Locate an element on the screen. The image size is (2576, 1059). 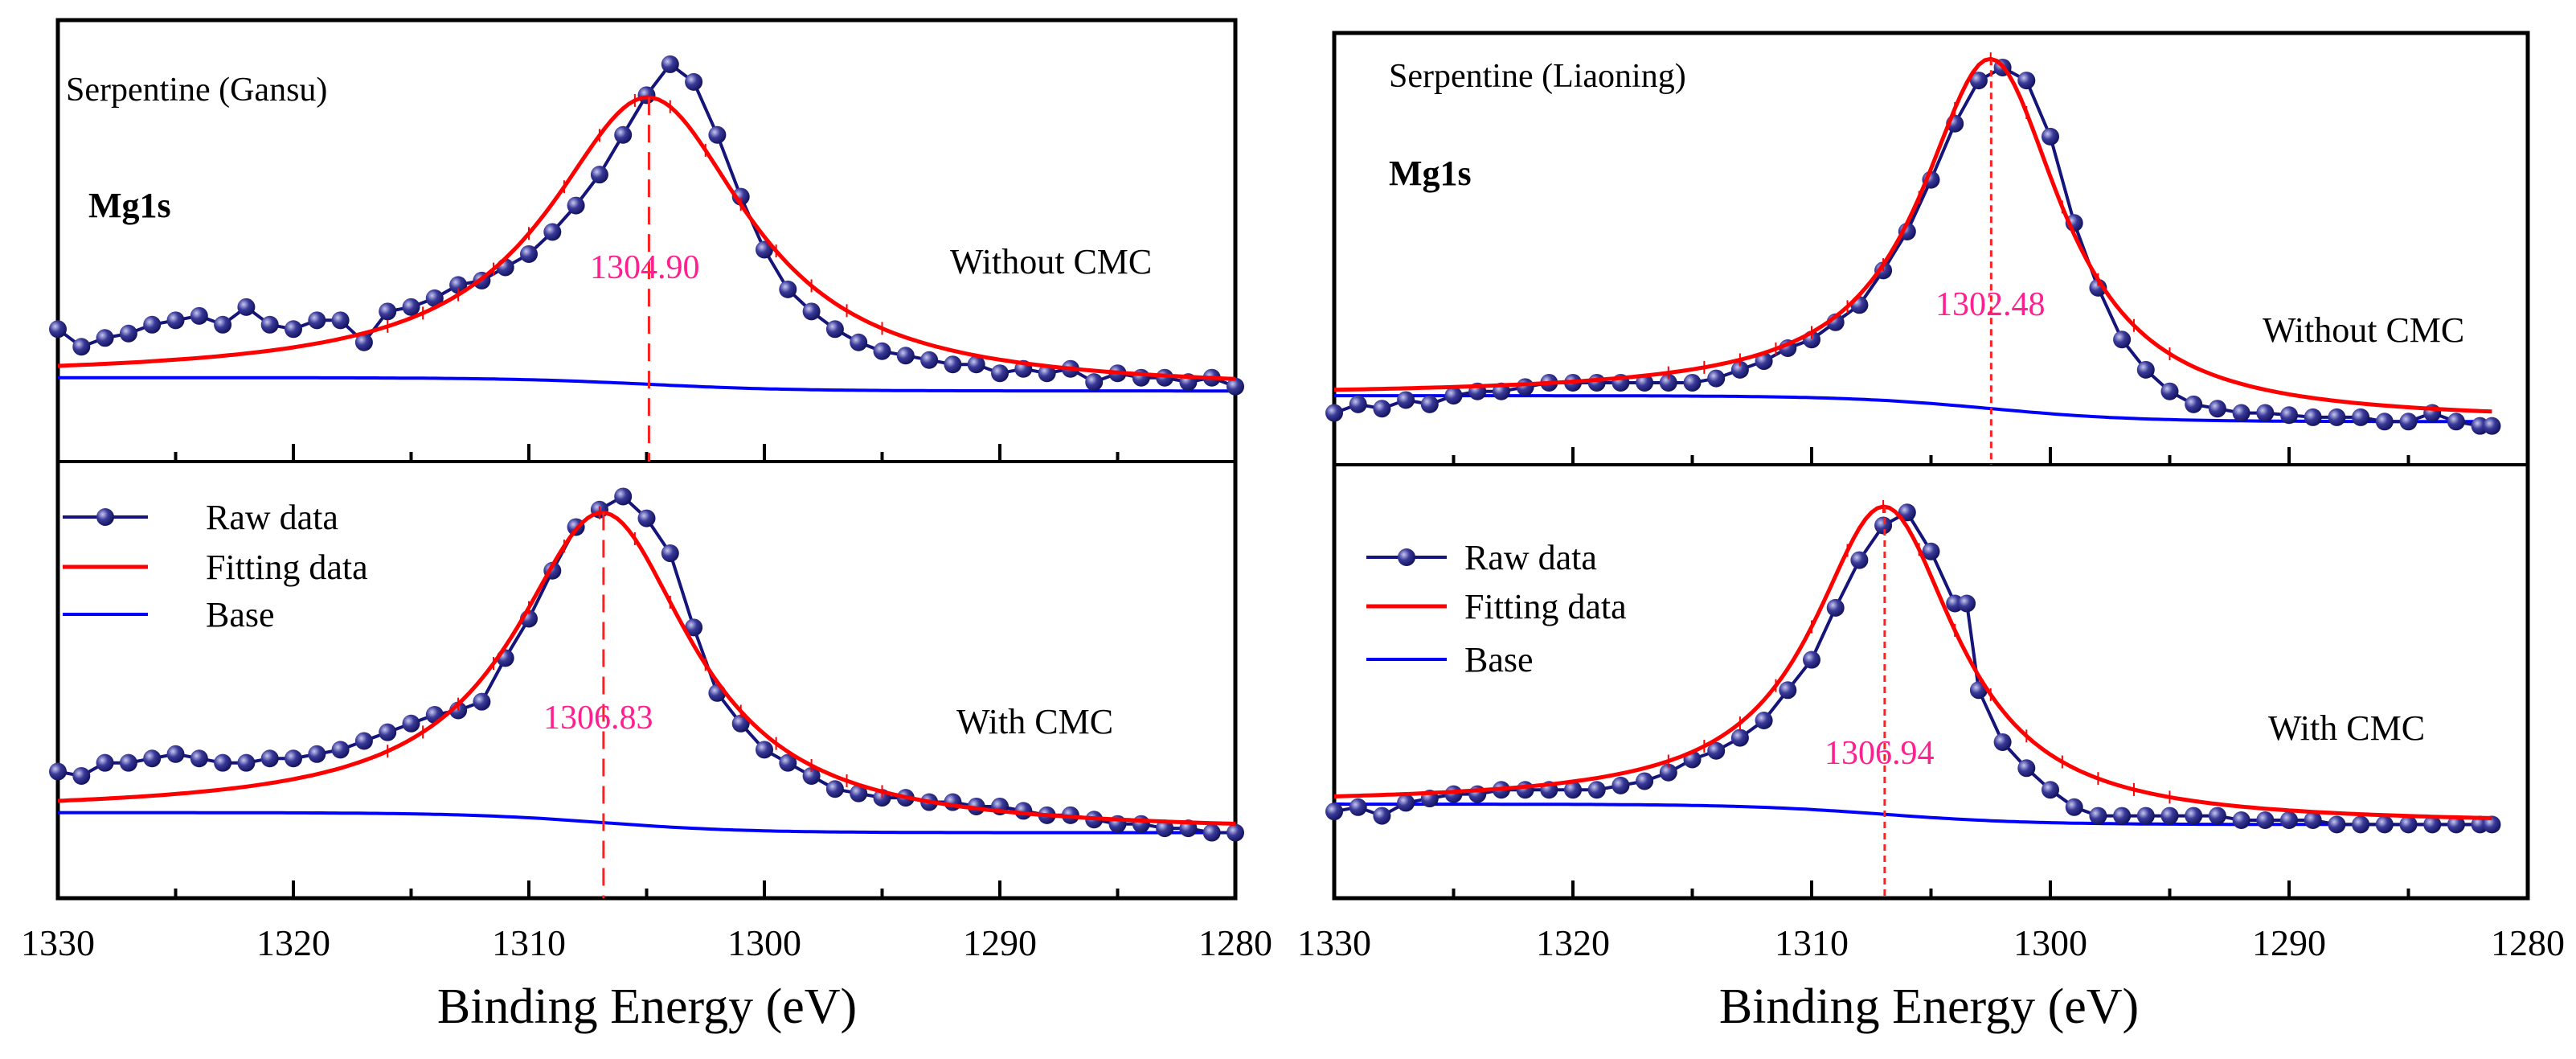
chart-title: Serpentine (Liaoning) is located at coordinates (1537, 76).